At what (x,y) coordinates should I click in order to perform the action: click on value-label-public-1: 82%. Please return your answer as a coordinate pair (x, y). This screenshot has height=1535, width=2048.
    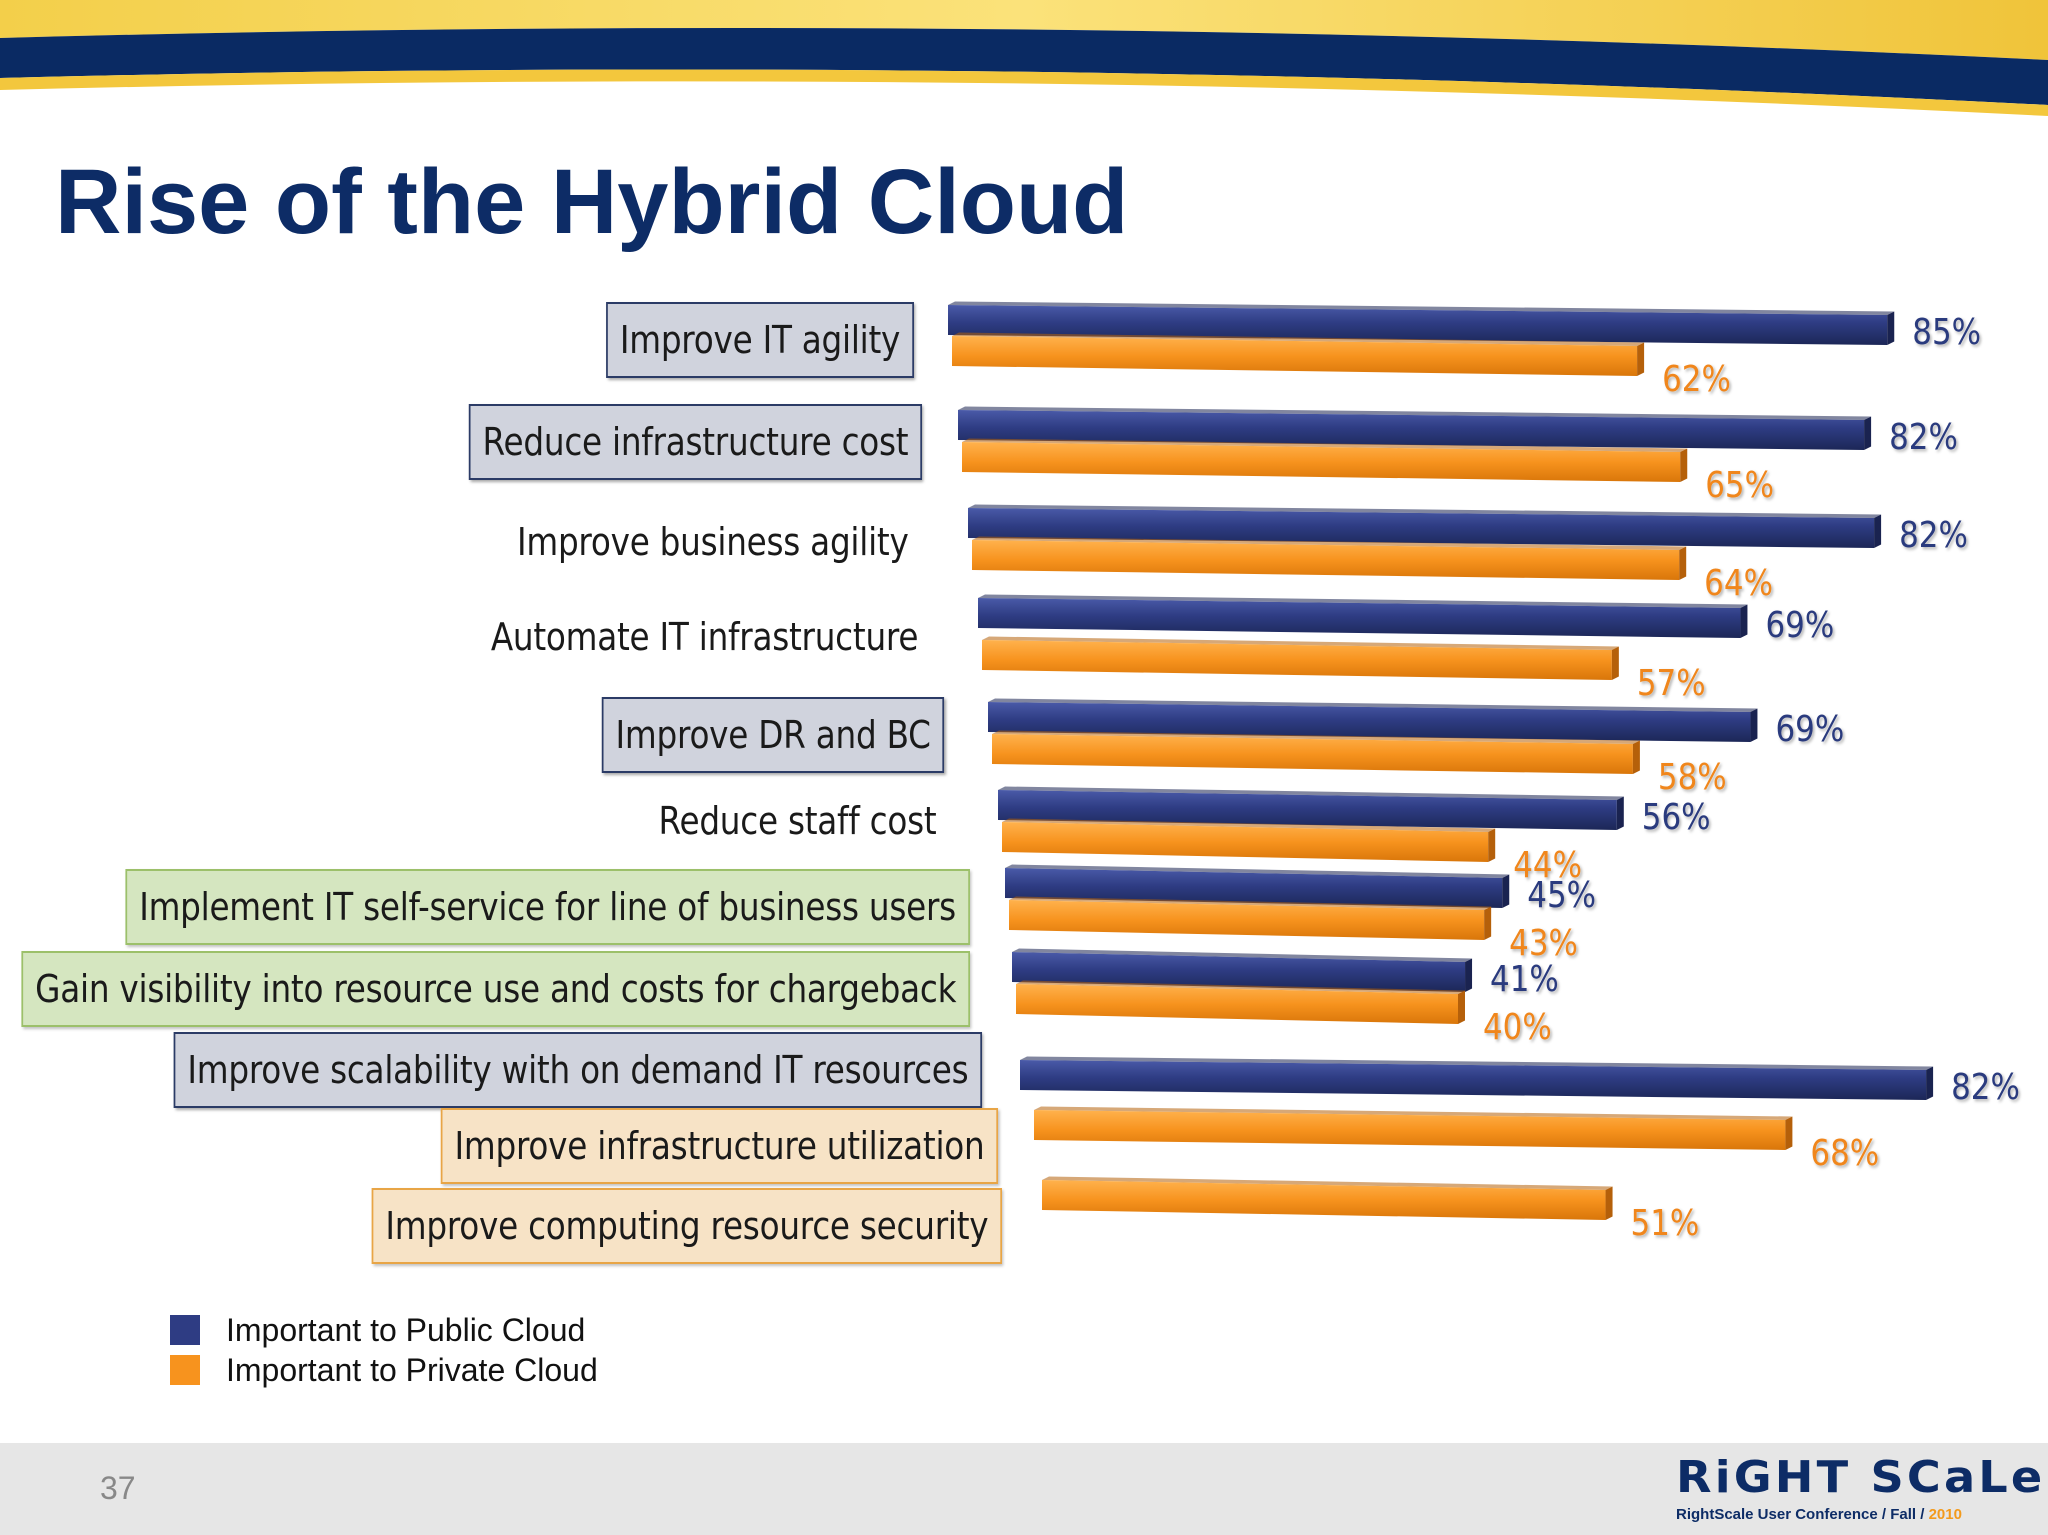
    Looking at the image, I should click on (1923, 437).